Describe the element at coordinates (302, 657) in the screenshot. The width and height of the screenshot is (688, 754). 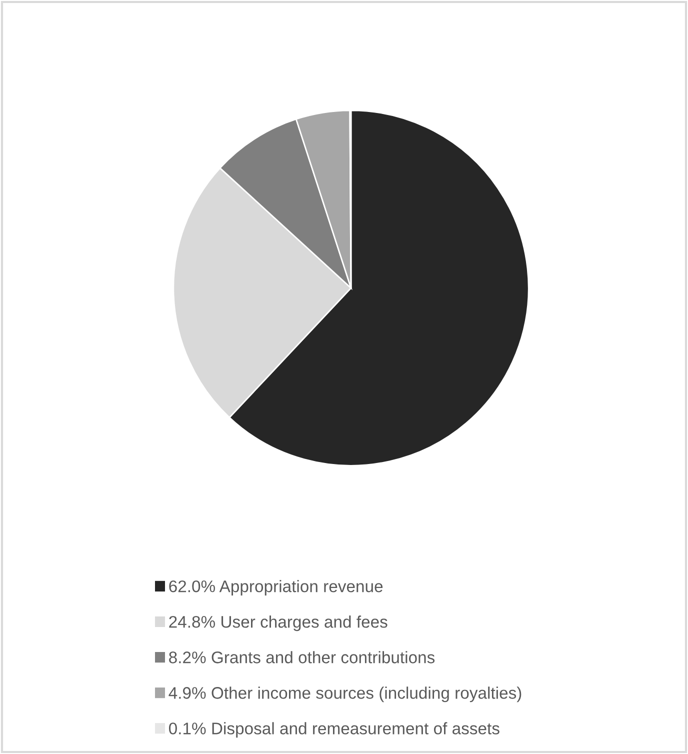
I see `legend-label: 8.2% Grants and other contributions` at that location.